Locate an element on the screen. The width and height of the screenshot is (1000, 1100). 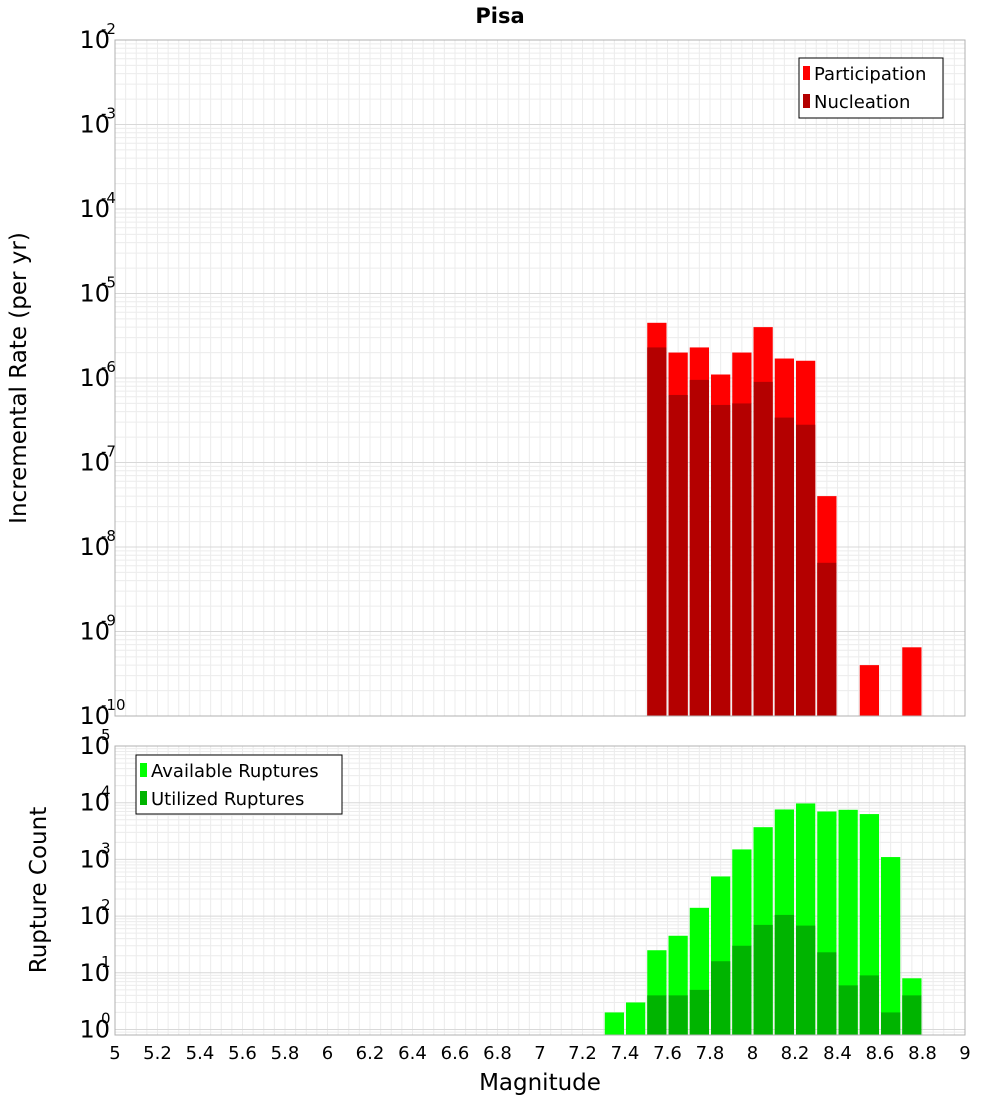
x-tick-label: 7.4 is located at coordinates (625, 1053).